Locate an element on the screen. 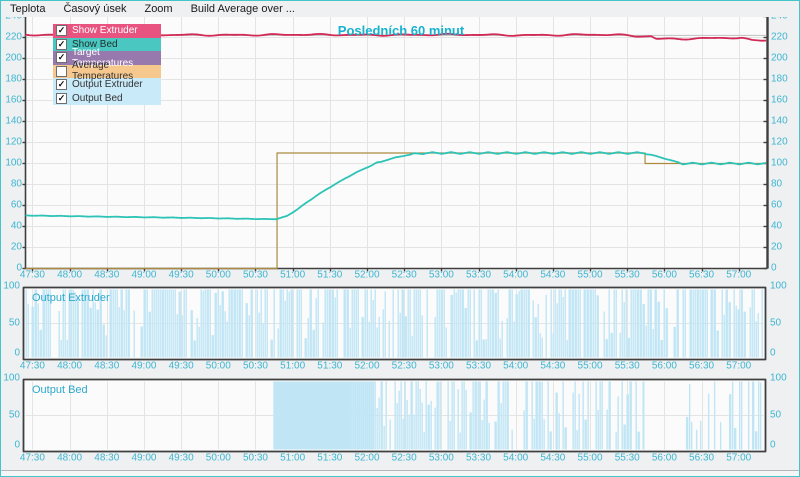  menu-teplota: Teplota is located at coordinates (28, 8).